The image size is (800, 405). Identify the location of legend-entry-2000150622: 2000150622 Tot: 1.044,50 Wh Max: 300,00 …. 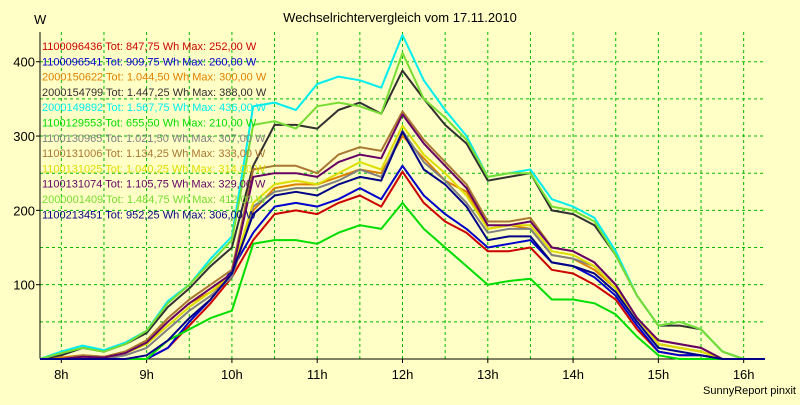
(154, 78).